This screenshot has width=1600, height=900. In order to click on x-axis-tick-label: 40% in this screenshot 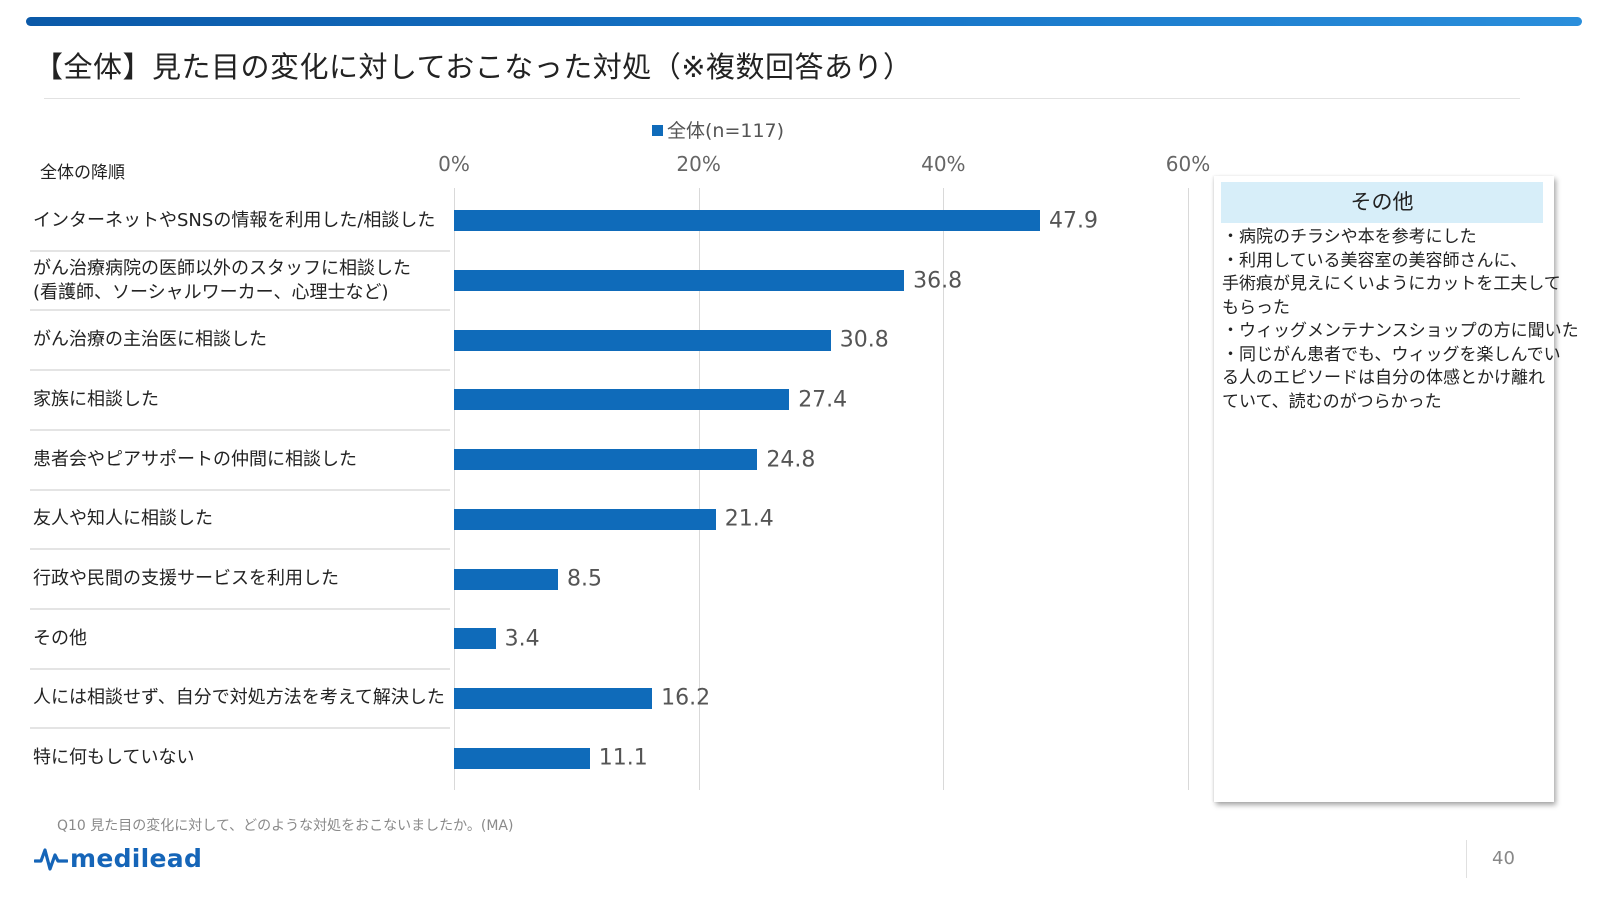, I will do `click(943, 164)`.